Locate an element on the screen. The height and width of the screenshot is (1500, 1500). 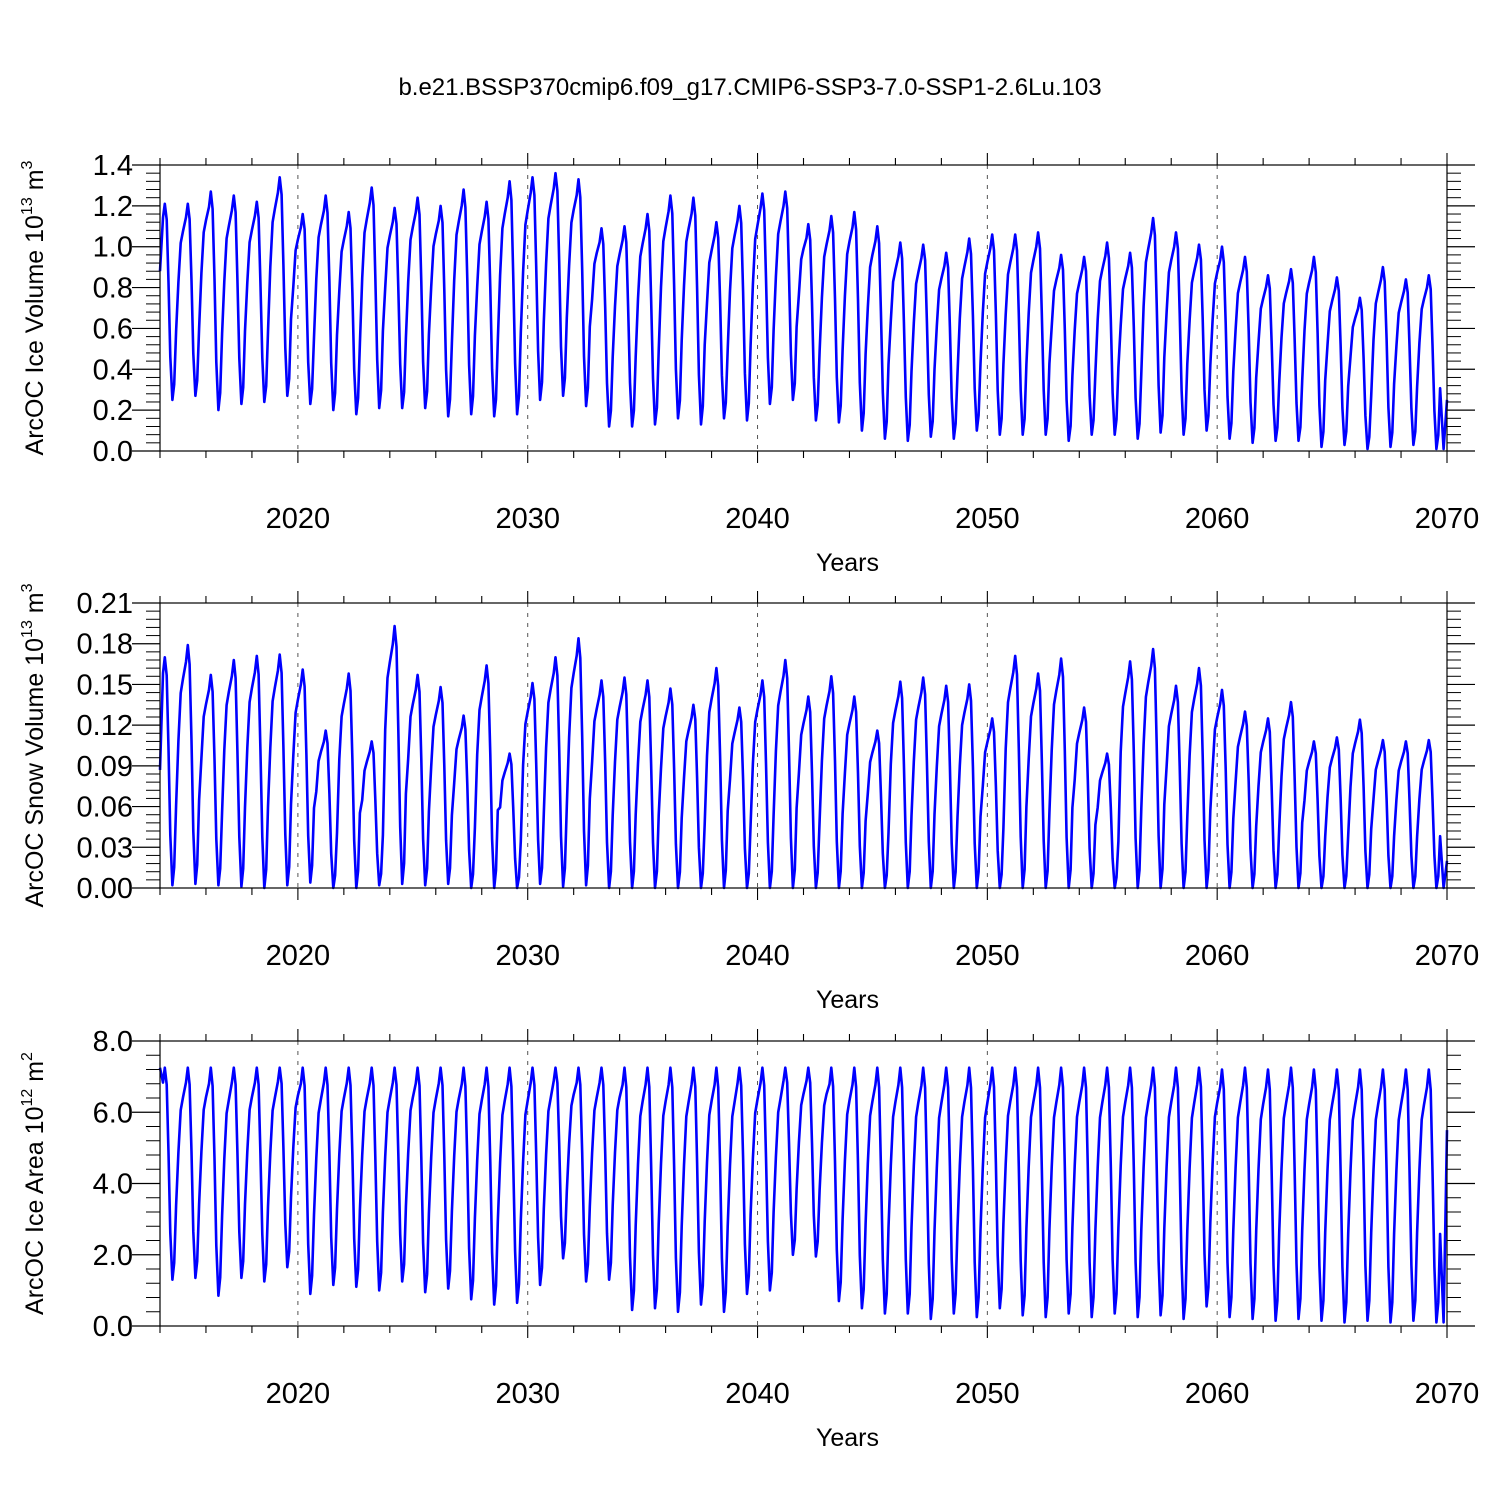
y-tick-label: 1.4 is located at coordinates (113, 166).